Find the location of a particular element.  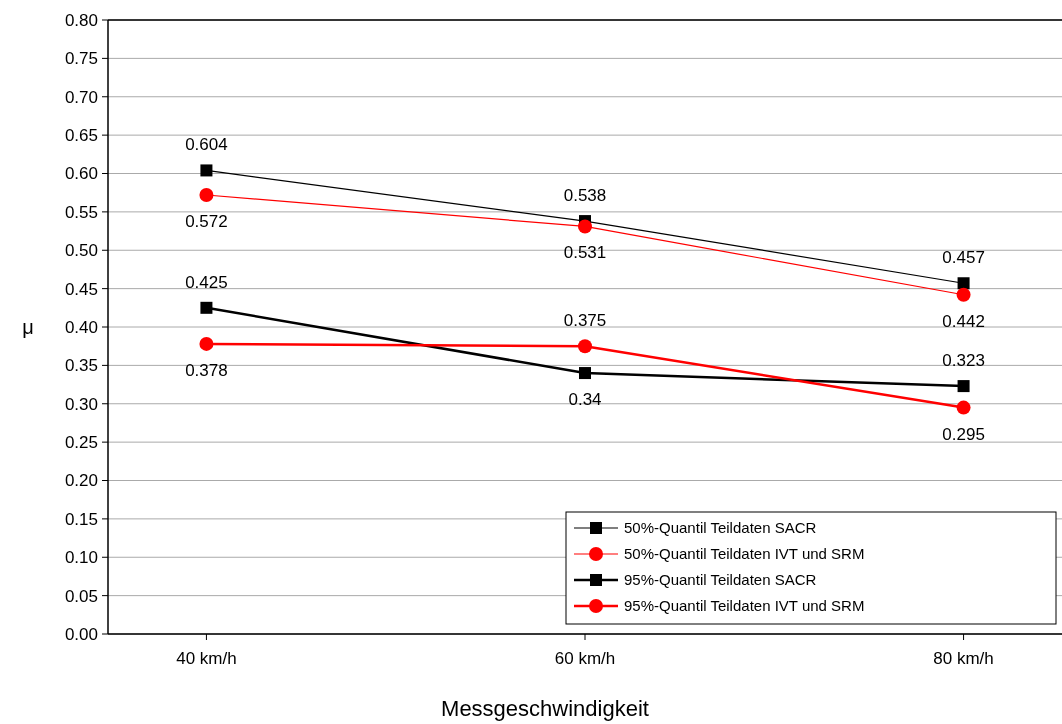

y-tick-label: 0.65 is located at coordinates (81, 136).